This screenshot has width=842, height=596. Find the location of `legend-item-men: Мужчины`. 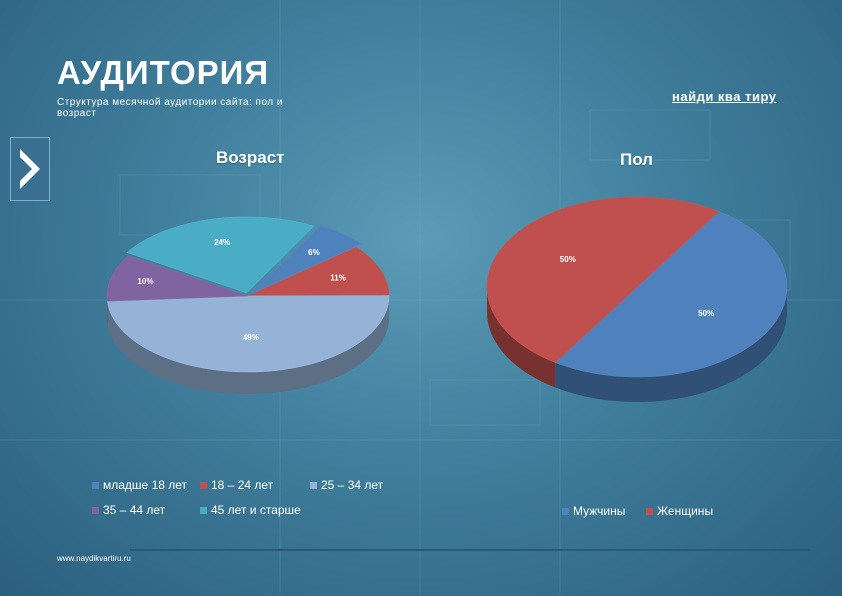

legend-item-men: Мужчины is located at coordinates (593, 511).